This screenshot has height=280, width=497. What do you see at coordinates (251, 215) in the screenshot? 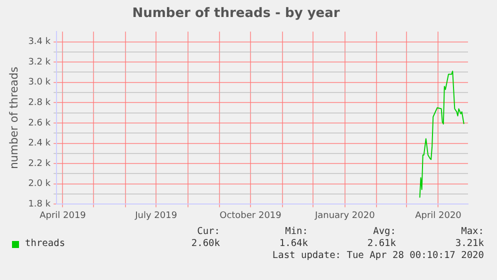
I see `x-tick-label: October 2019` at bounding box center [251, 215].